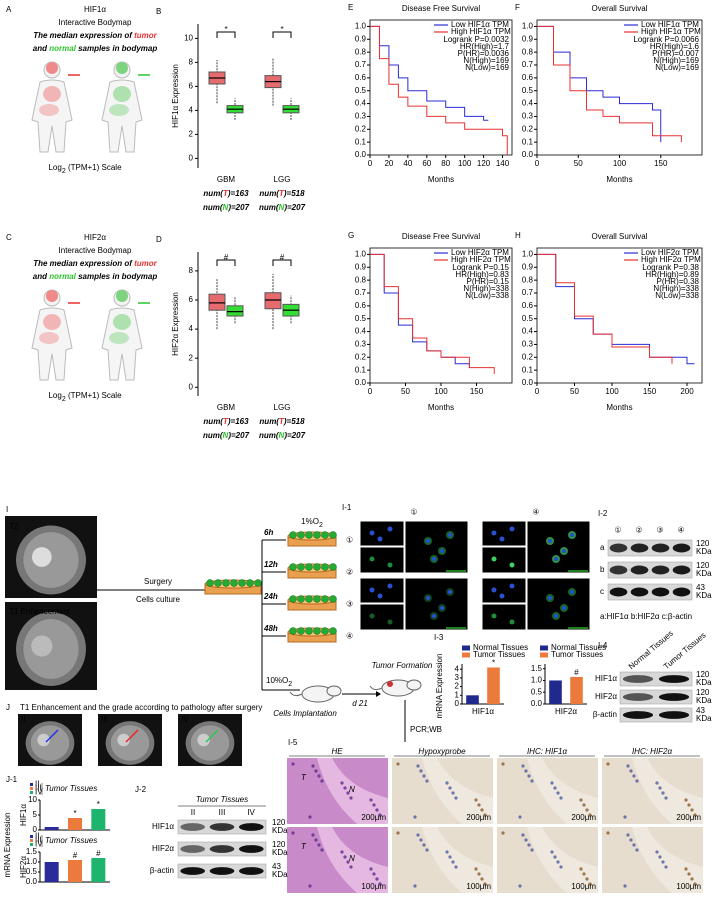 The image size is (714, 901). Describe the element at coordinates (222, 799) in the screenshot. I see `blot-title: Tumor Tissues` at that location.